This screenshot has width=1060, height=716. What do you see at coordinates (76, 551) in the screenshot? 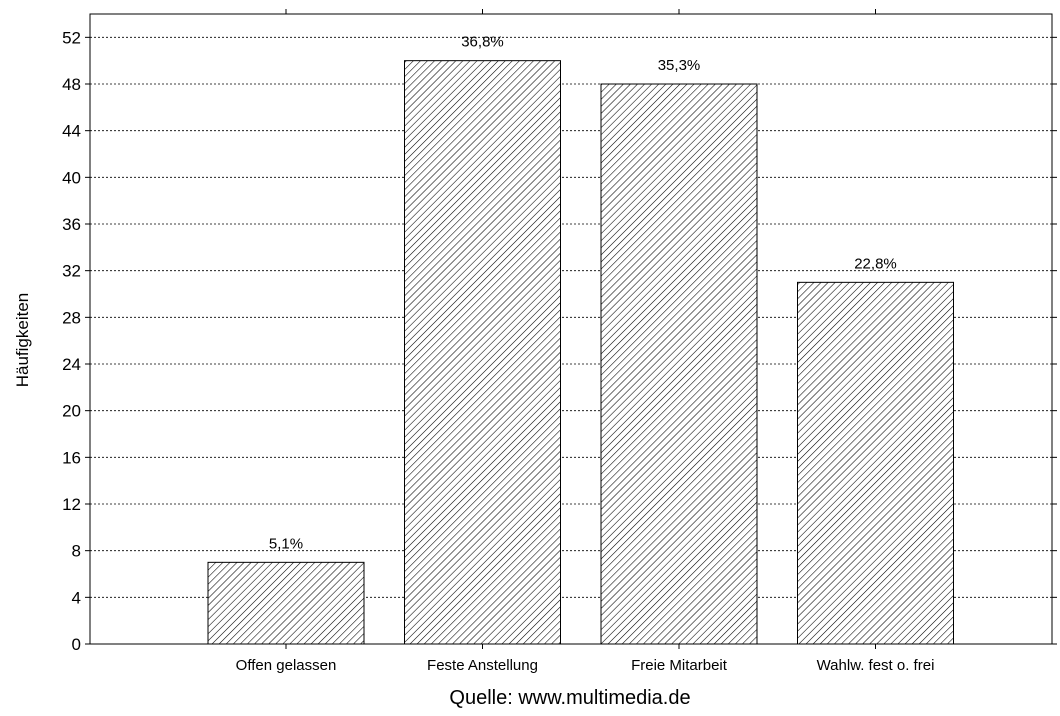
I see `y-tick-label: 8` at bounding box center [76, 551].